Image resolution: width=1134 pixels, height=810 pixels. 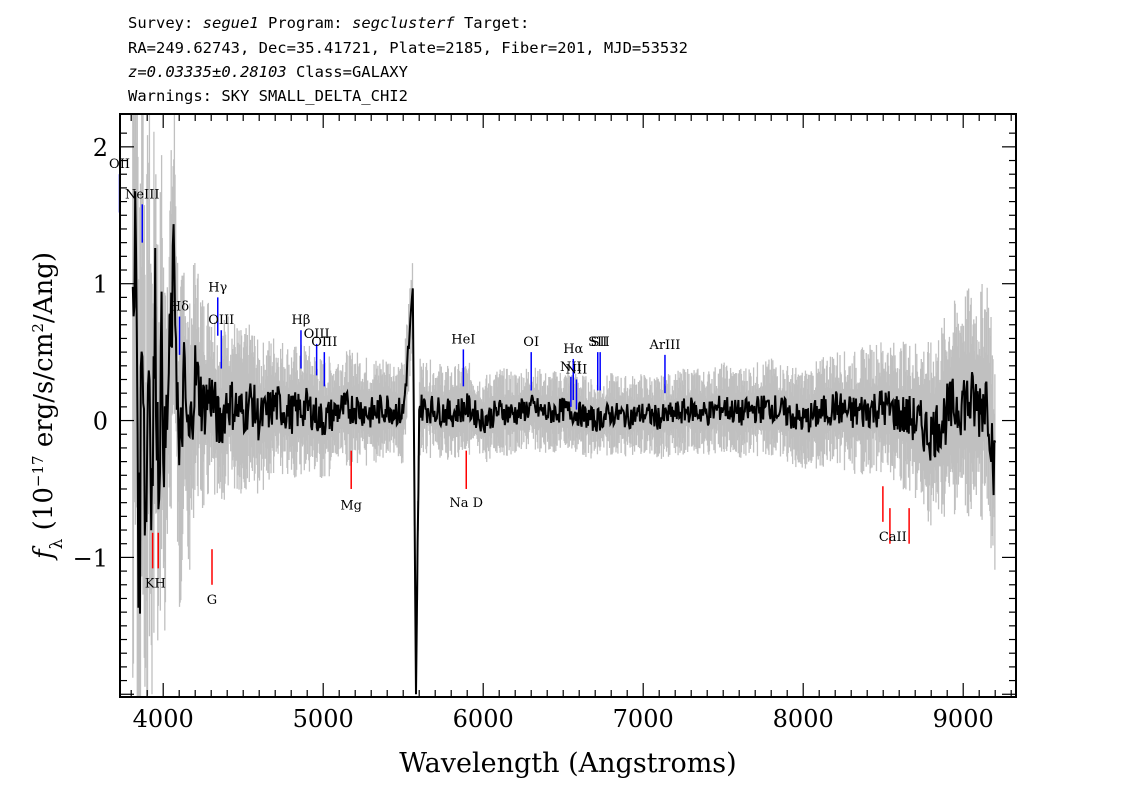 What do you see at coordinates (323, 719) in the screenshot?
I see `x-tick-label: 5000` at bounding box center [323, 719].